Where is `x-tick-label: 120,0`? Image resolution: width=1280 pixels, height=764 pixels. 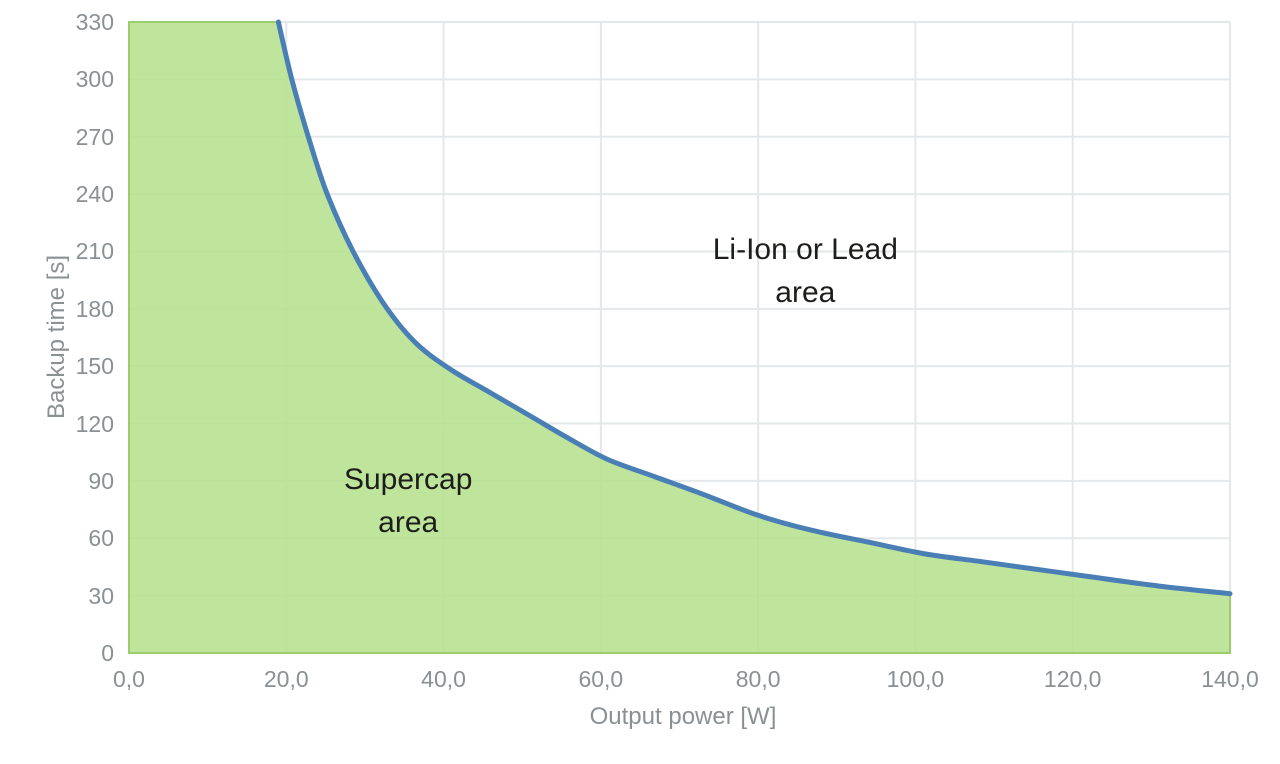
x-tick-label: 120,0 is located at coordinates (1072, 679).